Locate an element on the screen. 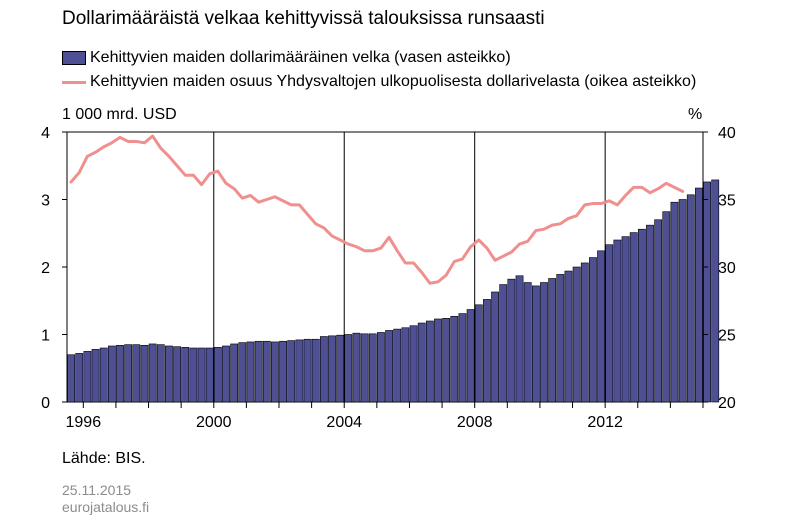 The width and height of the screenshot is (800, 523). right-tick-label: 25 is located at coordinates (727, 336).